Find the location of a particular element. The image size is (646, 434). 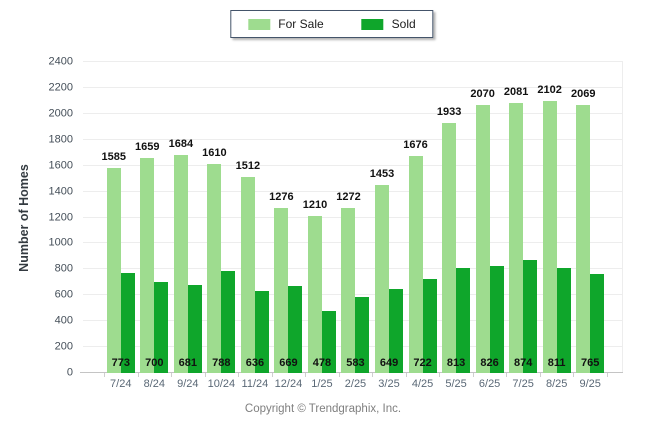

x-tick-label: 9/25 is located at coordinates (590, 384).